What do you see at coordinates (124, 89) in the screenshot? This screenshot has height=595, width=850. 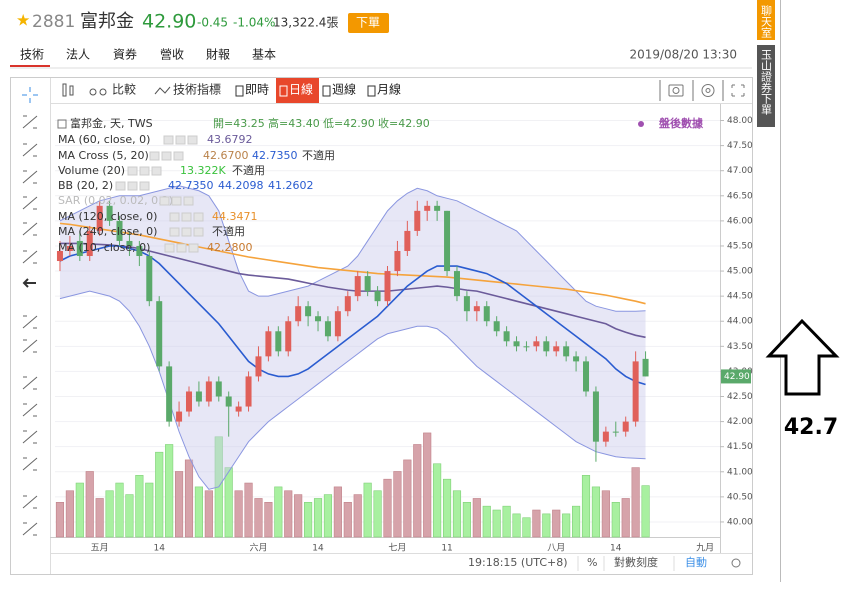 I see `compare-button: 比較` at bounding box center [124, 89].